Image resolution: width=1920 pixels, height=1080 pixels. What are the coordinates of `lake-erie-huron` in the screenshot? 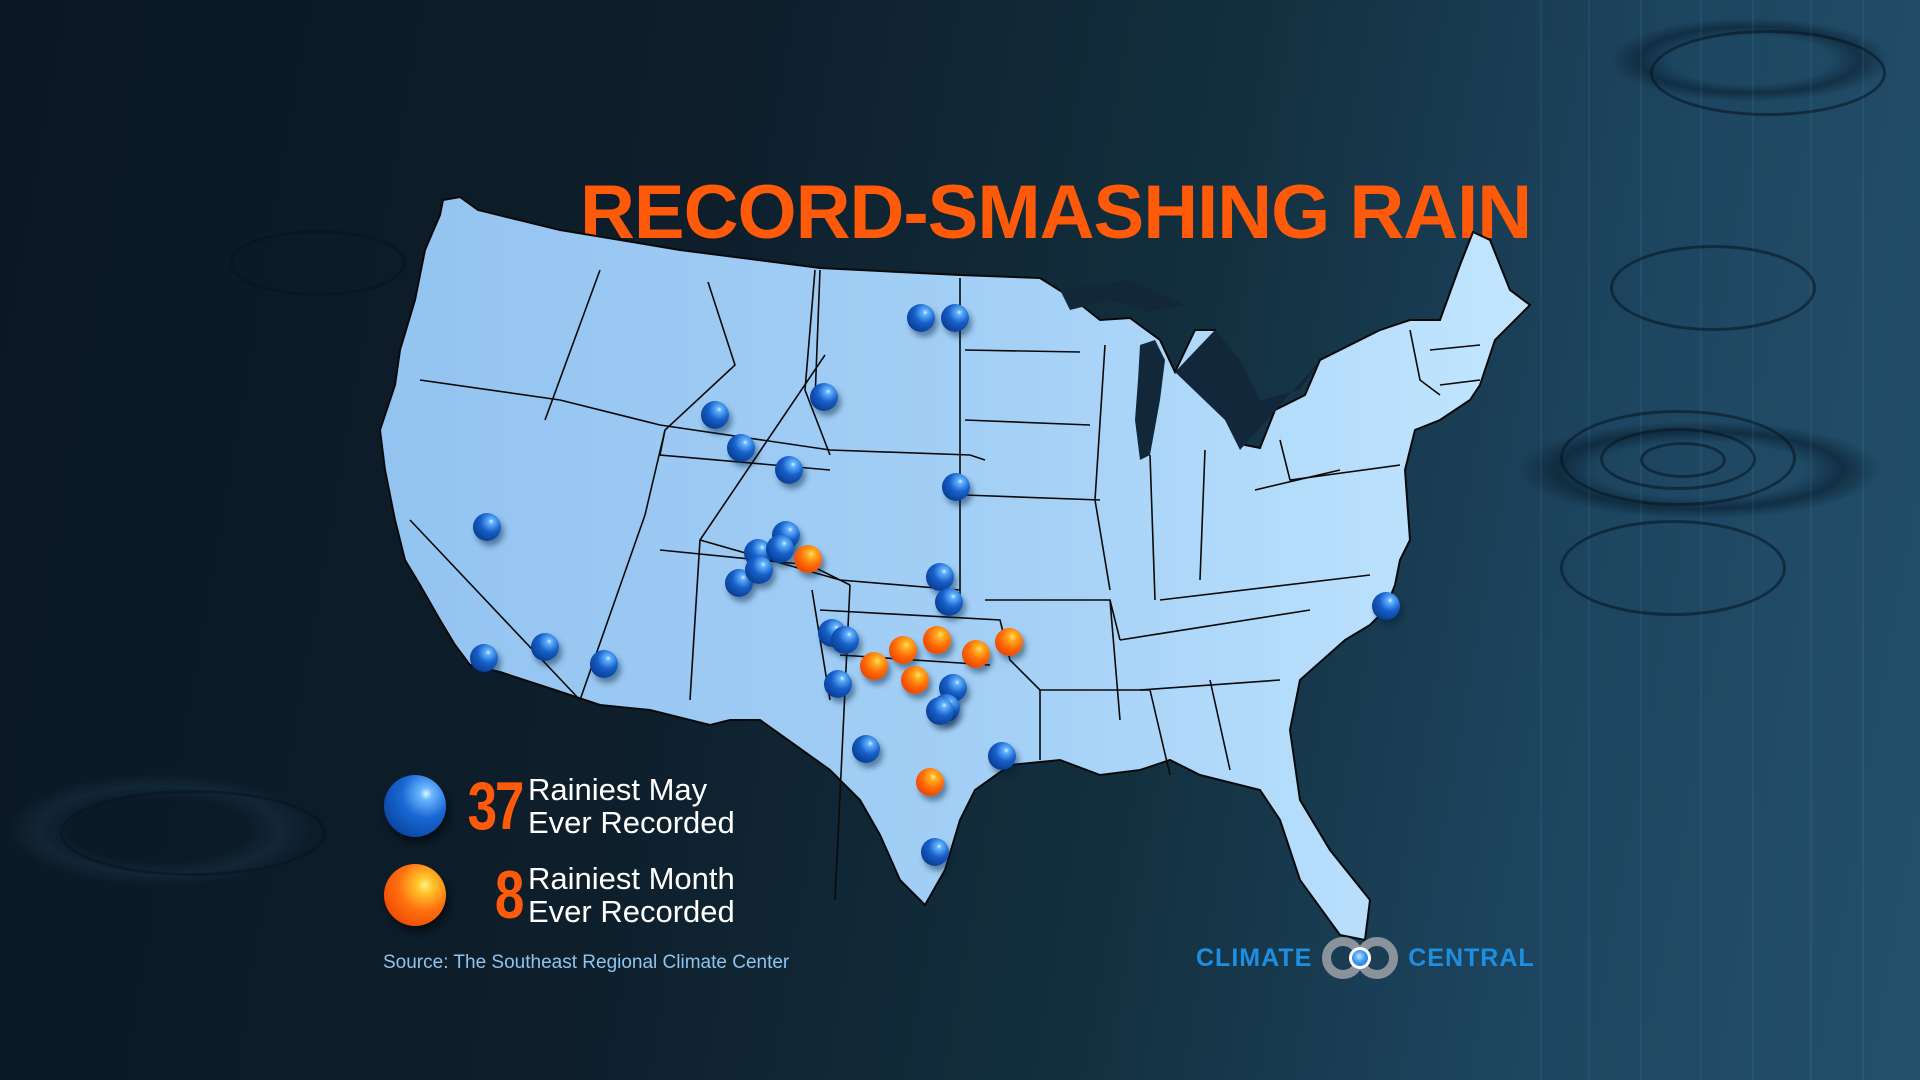 It's located at (1247, 390).